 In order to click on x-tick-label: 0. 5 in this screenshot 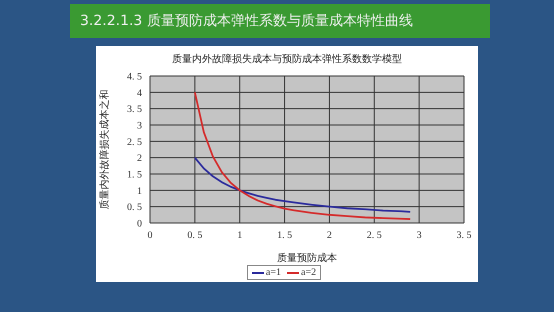, I will do `click(194, 236)`.